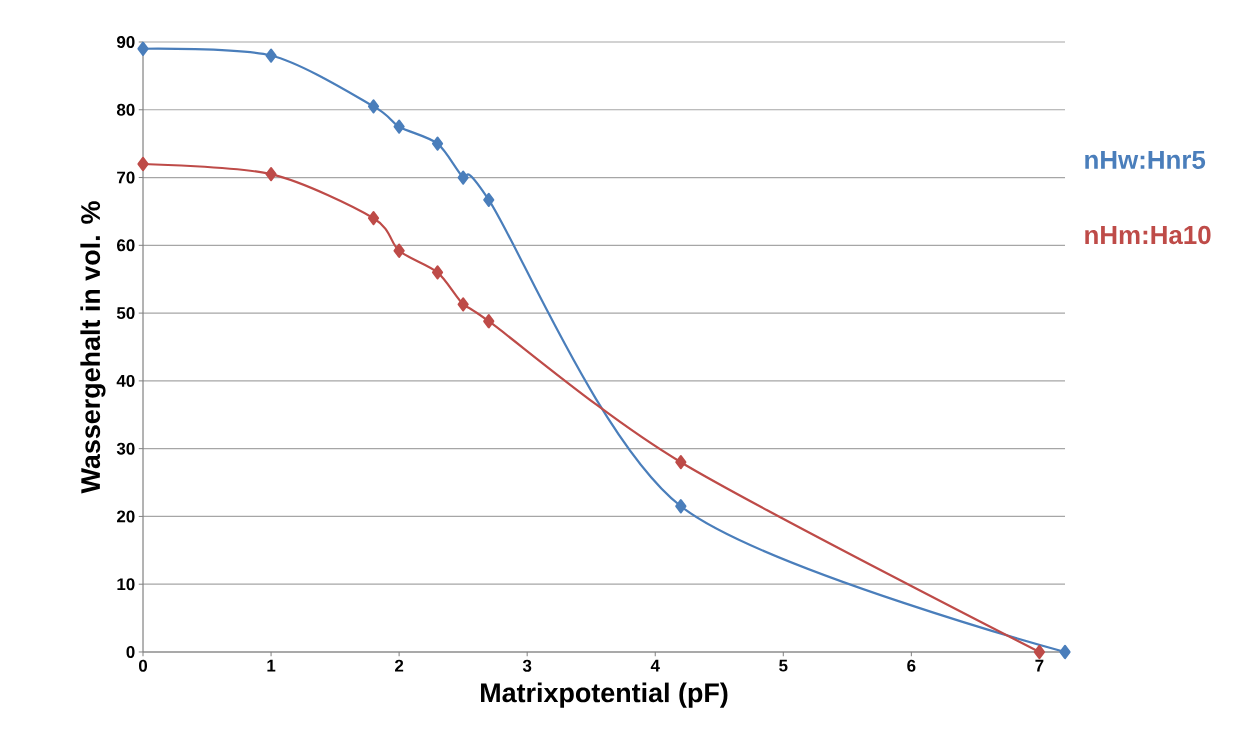 Image resolution: width=1249 pixels, height=755 pixels. Describe the element at coordinates (911, 665) in the screenshot. I see `x-tick-label: 6` at that location.